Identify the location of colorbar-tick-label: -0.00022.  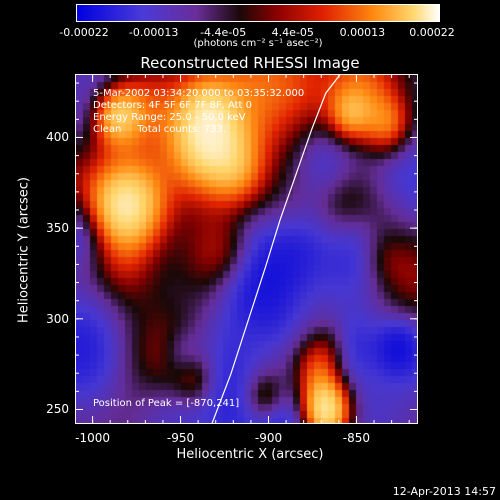
(84, 32).